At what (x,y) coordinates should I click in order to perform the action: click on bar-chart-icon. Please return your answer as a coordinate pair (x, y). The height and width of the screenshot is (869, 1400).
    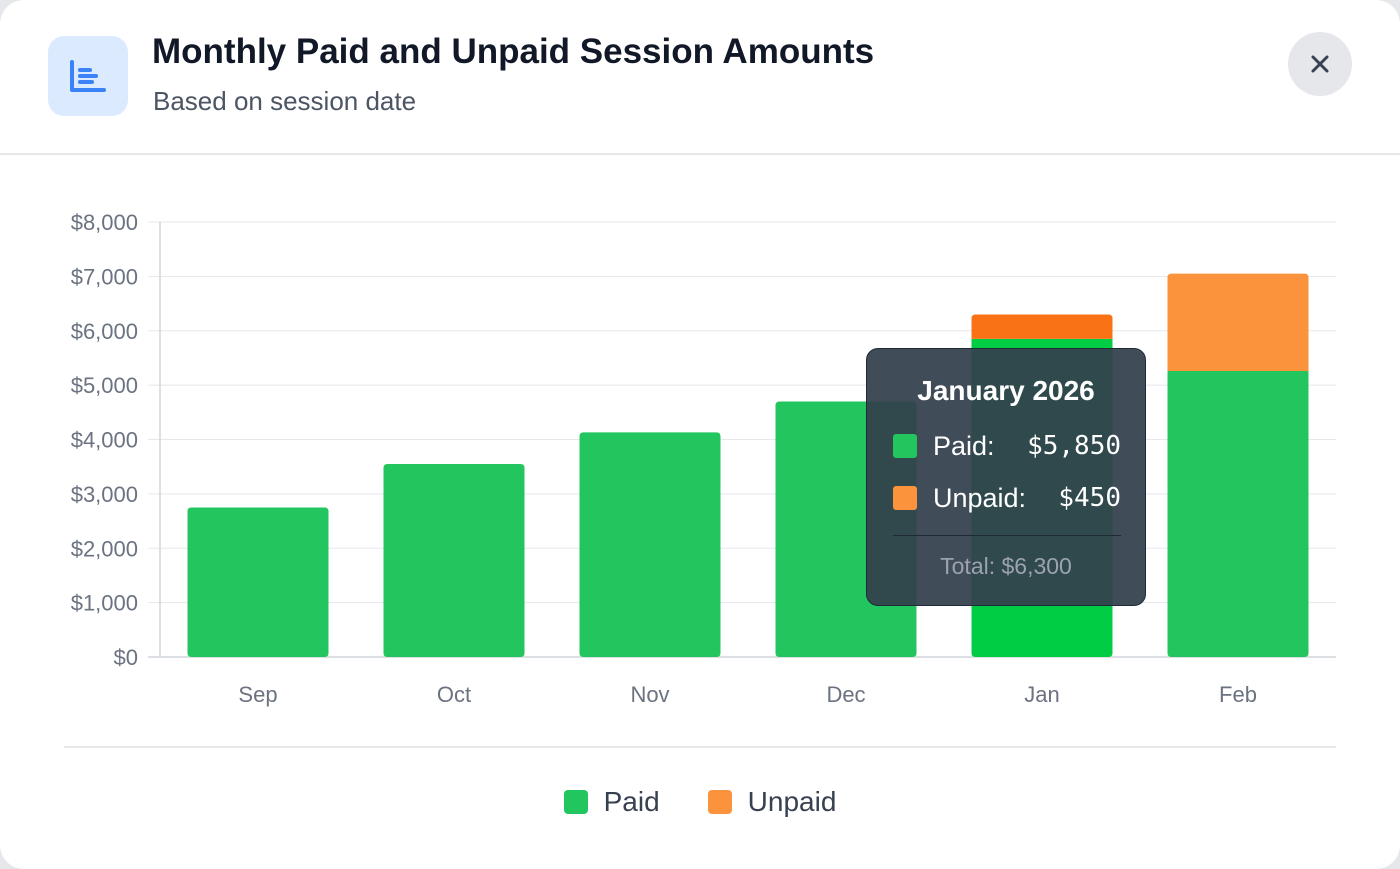
    Looking at the image, I should click on (88, 76).